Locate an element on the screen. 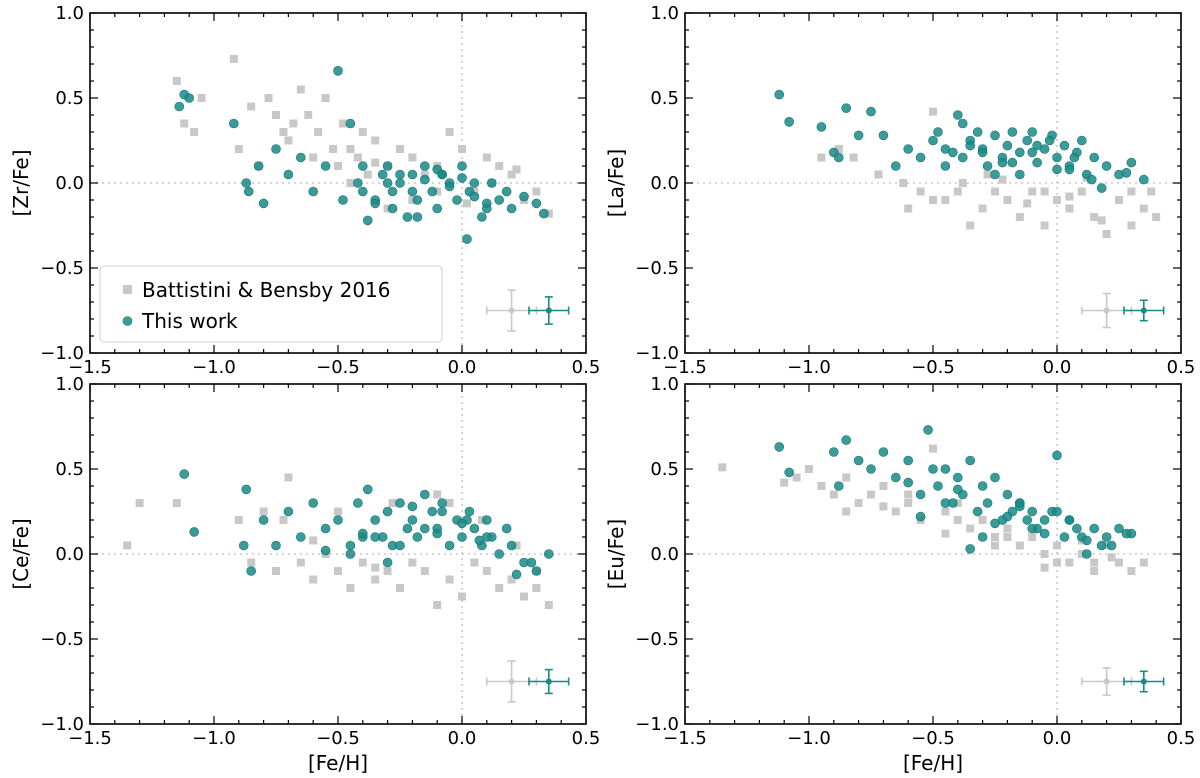 This screenshot has height=778, width=1200. x-tick-label: −1.0 is located at coordinates (214, 738).